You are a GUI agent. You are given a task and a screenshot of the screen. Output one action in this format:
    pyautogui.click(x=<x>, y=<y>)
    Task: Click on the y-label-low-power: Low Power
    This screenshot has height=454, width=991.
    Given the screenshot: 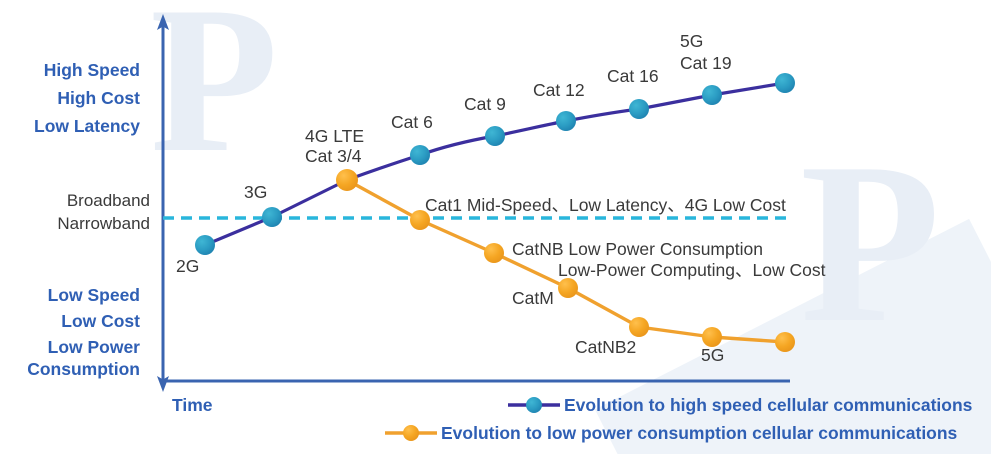 What is the action you would take?
    pyautogui.click(x=93, y=347)
    